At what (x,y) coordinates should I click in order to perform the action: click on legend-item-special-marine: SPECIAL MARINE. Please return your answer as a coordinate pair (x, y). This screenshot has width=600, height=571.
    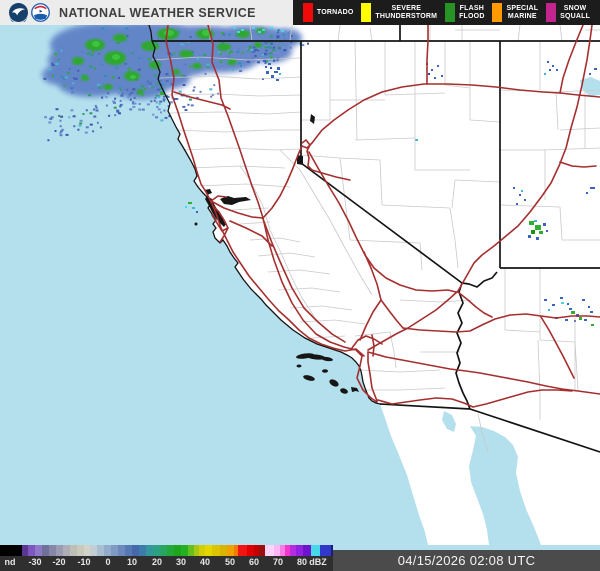
    Looking at the image, I should click on (515, 12).